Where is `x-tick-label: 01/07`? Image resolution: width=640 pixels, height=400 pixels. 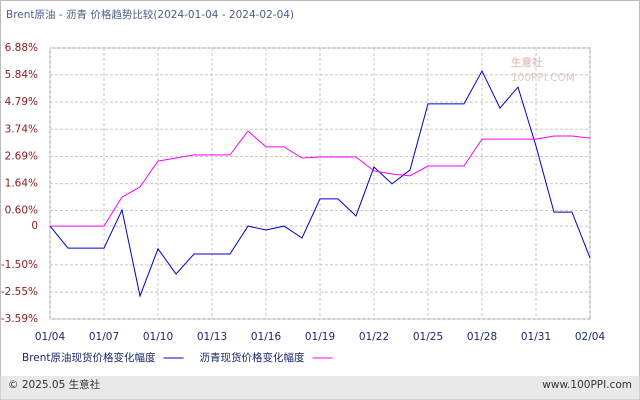
x-tick-label: 01/07 is located at coordinates (104, 337).